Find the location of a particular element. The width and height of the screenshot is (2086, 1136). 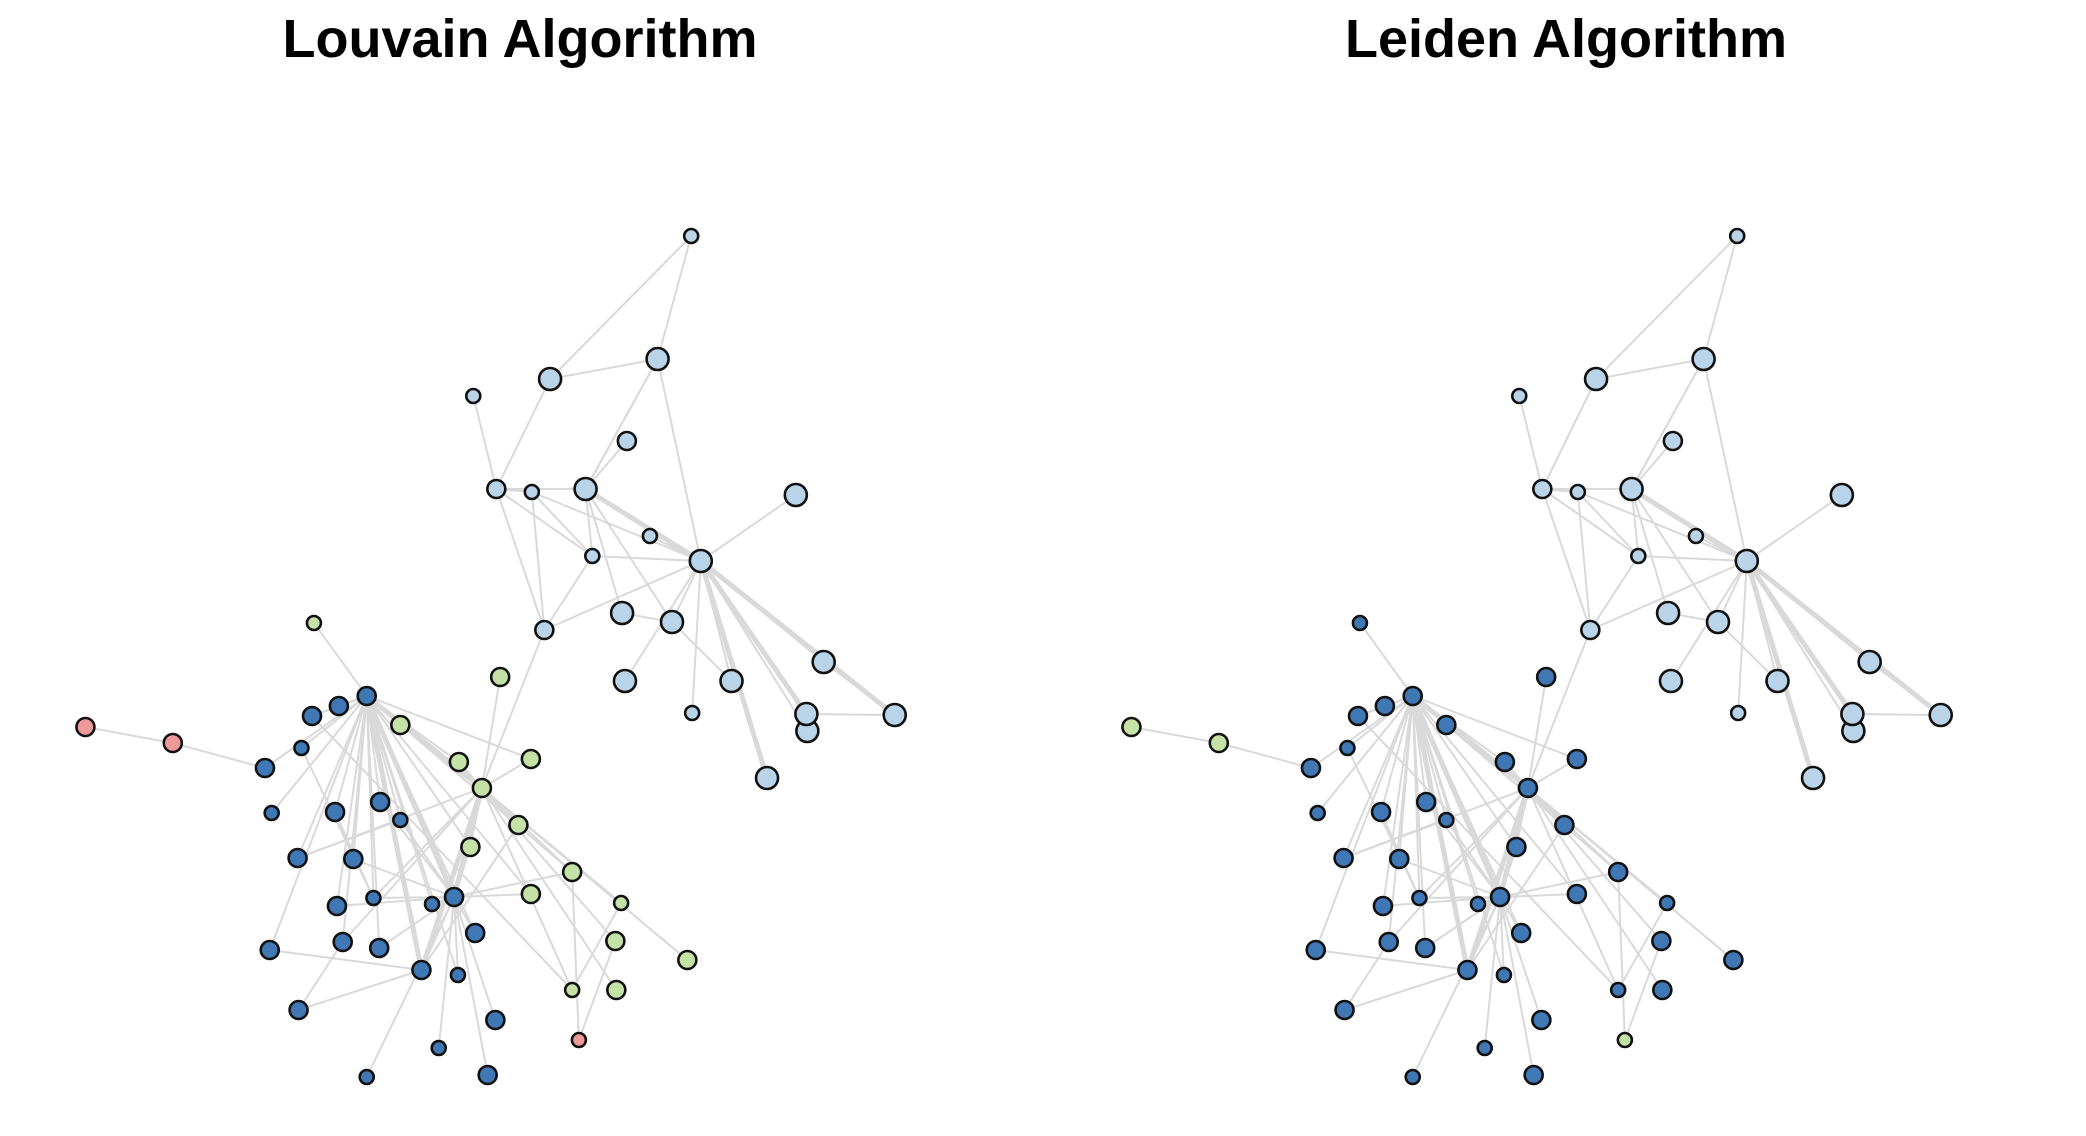

louvain-title: Louvain Algorithm is located at coordinates (520, 39).